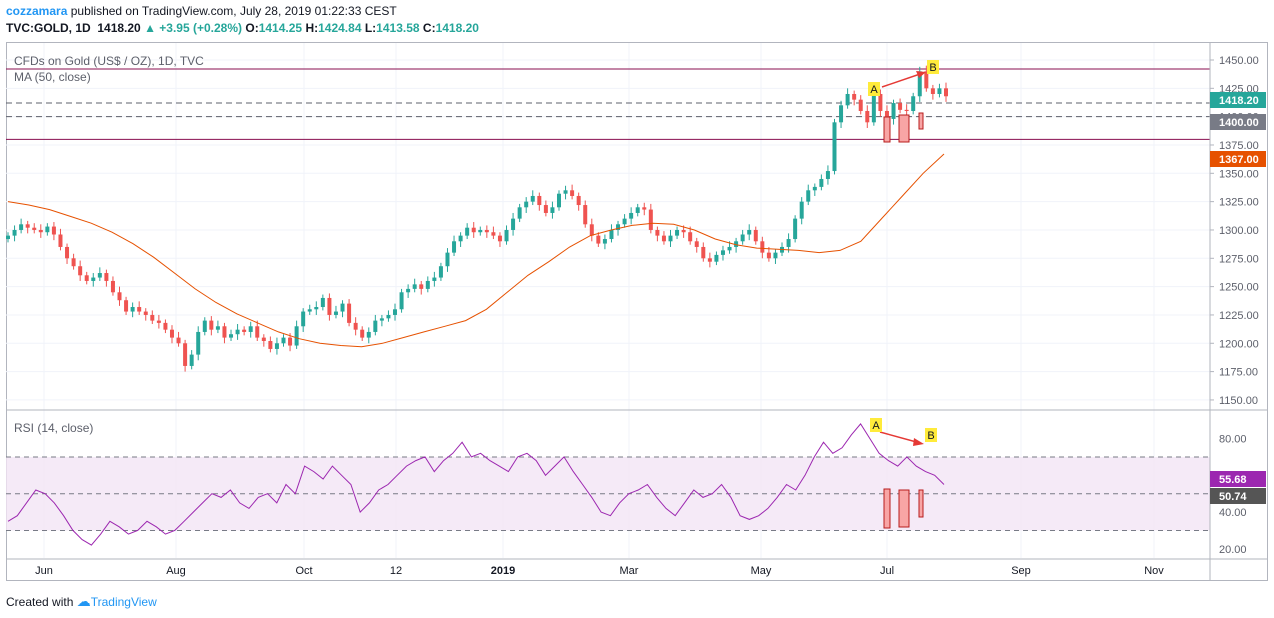  What do you see at coordinates (53, 428) in the screenshot?
I see `rsi-legend: RSI (14, close)` at bounding box center [53, 428].